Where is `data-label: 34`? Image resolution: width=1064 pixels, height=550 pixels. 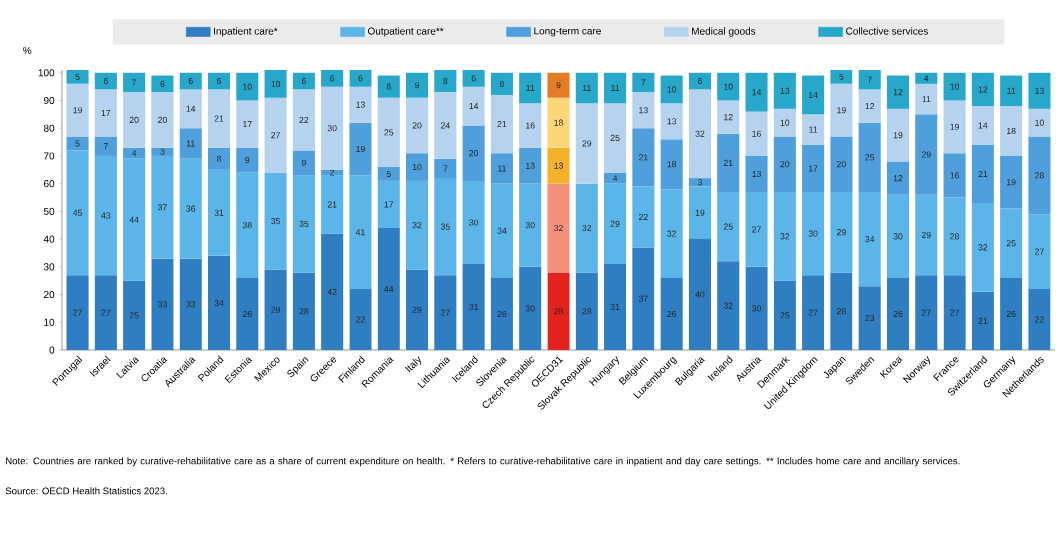
data-label: 34 is located at coordinates (870, 239).